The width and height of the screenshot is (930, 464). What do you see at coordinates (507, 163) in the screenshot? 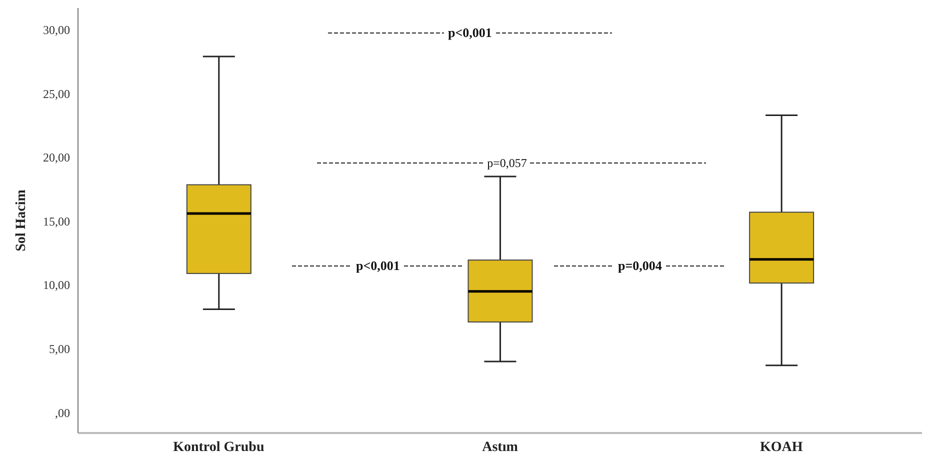
I see `annotation: p=0,057` at bounding box center [507, 163].